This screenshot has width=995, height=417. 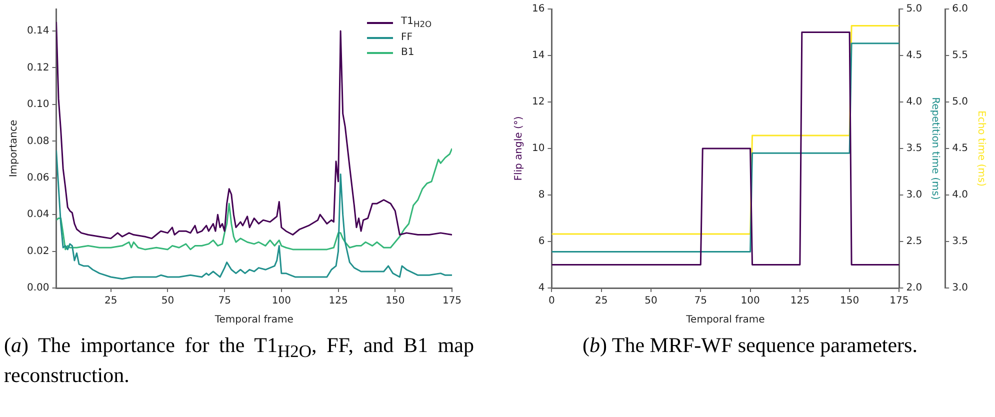 I want to click on y3-tick-label: 3.0, so click(x=960, y=288).